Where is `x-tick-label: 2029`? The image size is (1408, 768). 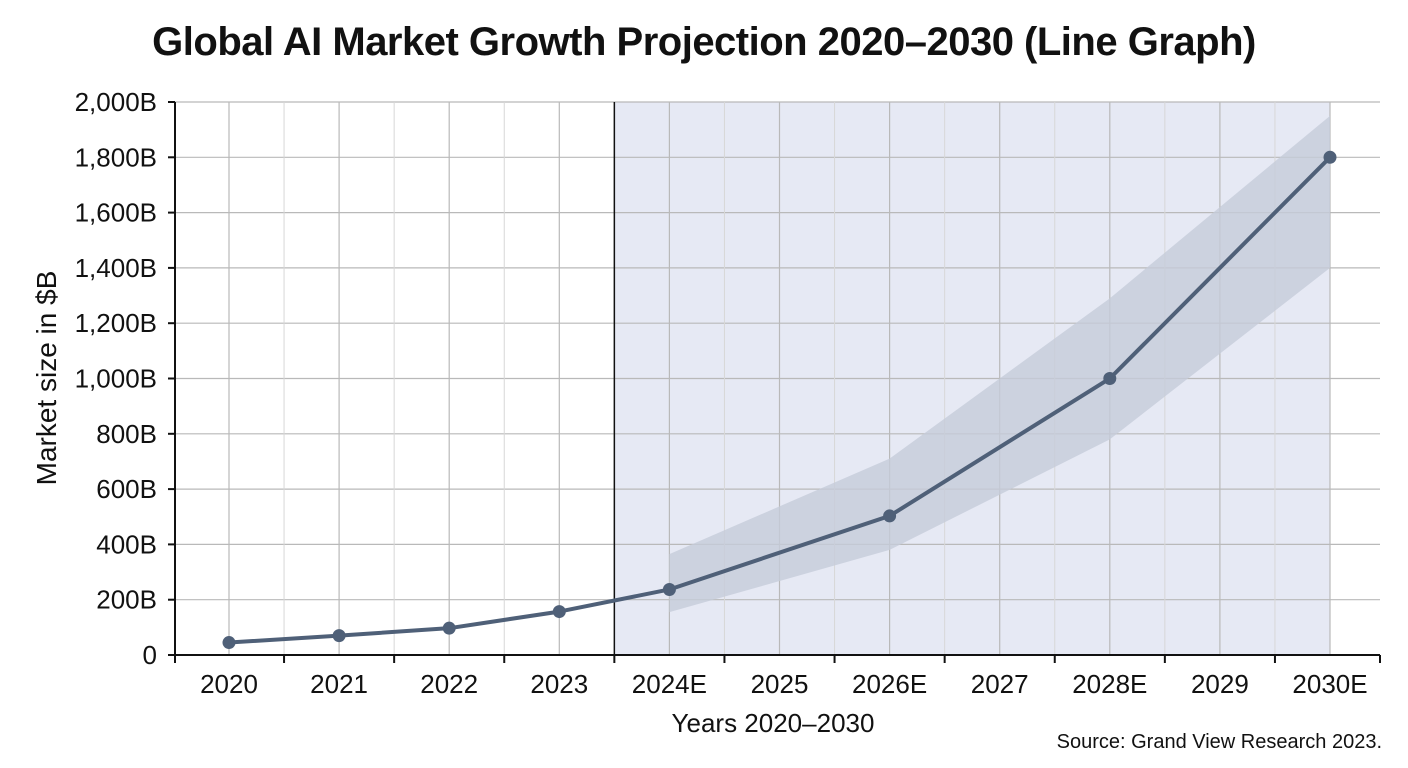
x-tick-label: 2029 is located at coordinates (1220, 684).